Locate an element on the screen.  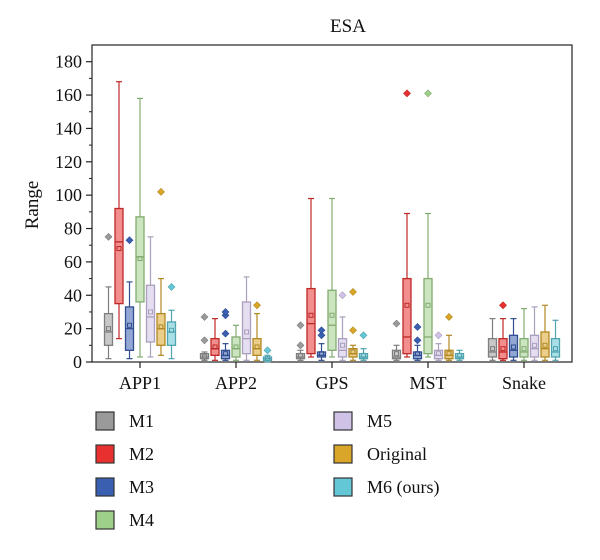
y-tick-label: 120 is located at coordinates (68, 162).